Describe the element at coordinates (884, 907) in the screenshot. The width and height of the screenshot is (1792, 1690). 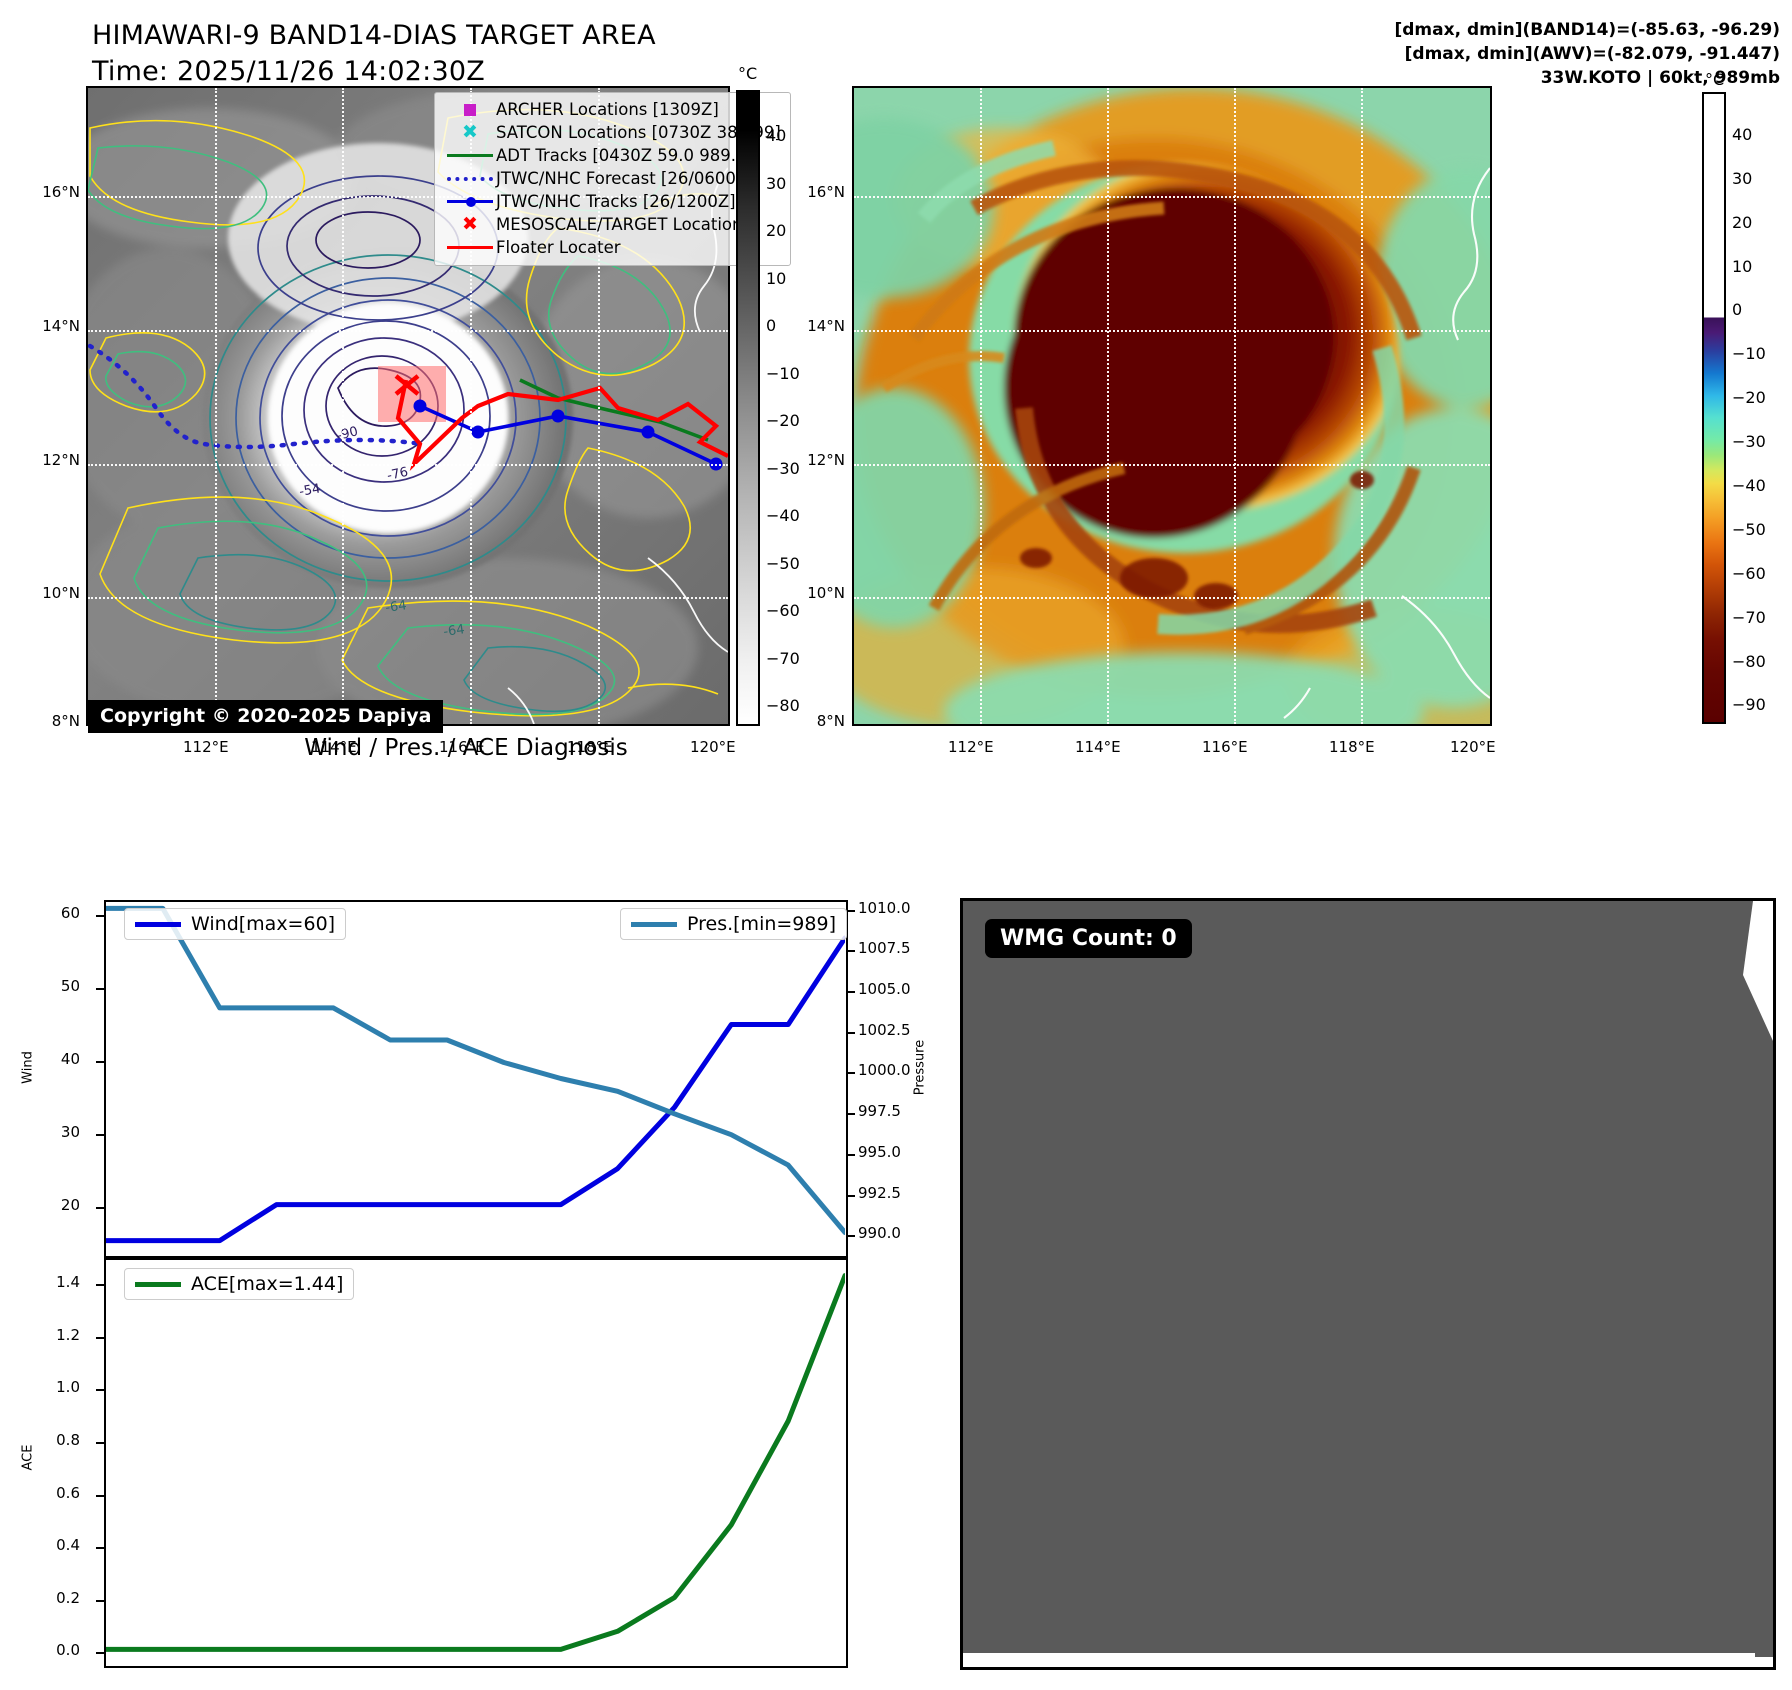
I see `axis-tick-label: 1010.0` at that location.